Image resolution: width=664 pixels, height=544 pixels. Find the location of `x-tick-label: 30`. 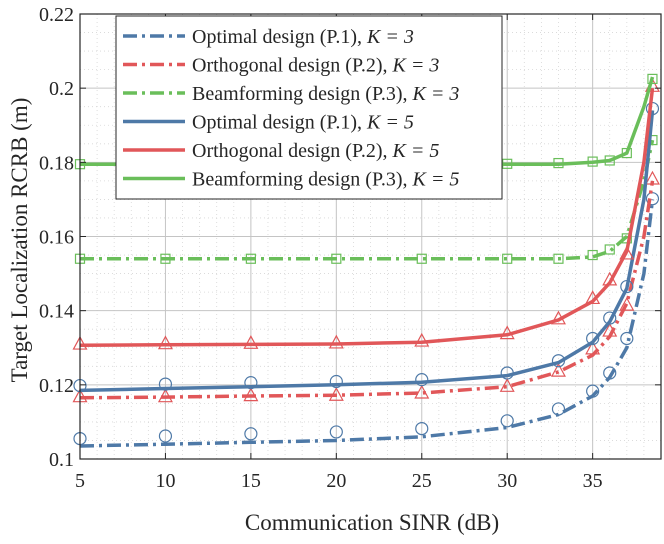

x-tick-label: 30 is located at coordinates (507, 481).